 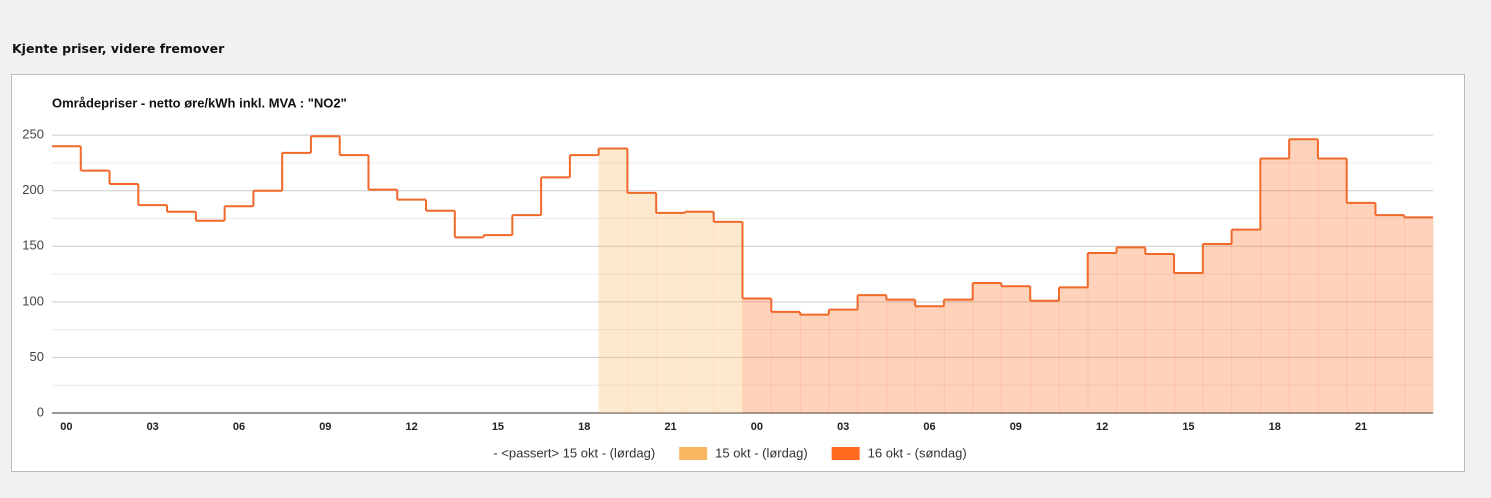 I want to click on y-tick-label: 150, so click(x=33, y=245).